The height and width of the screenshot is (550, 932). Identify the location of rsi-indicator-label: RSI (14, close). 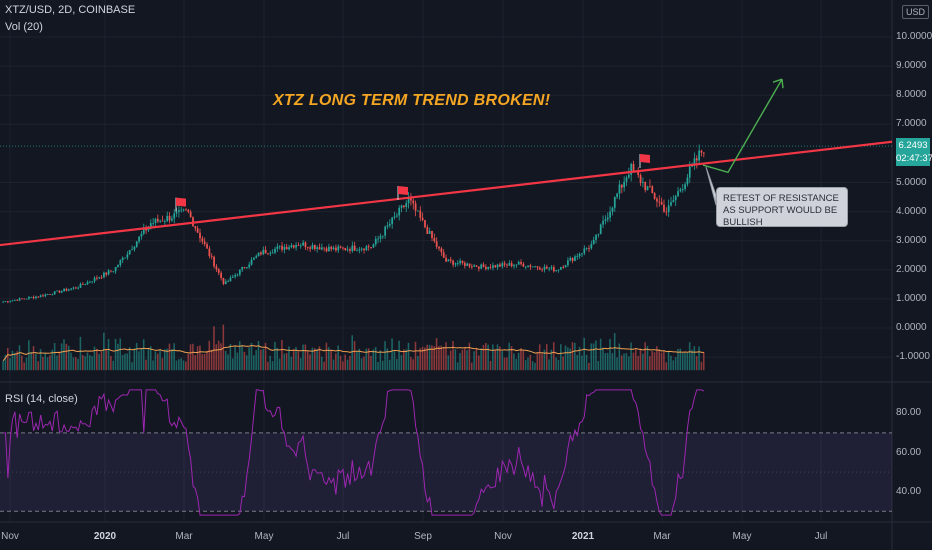
(41, 399).